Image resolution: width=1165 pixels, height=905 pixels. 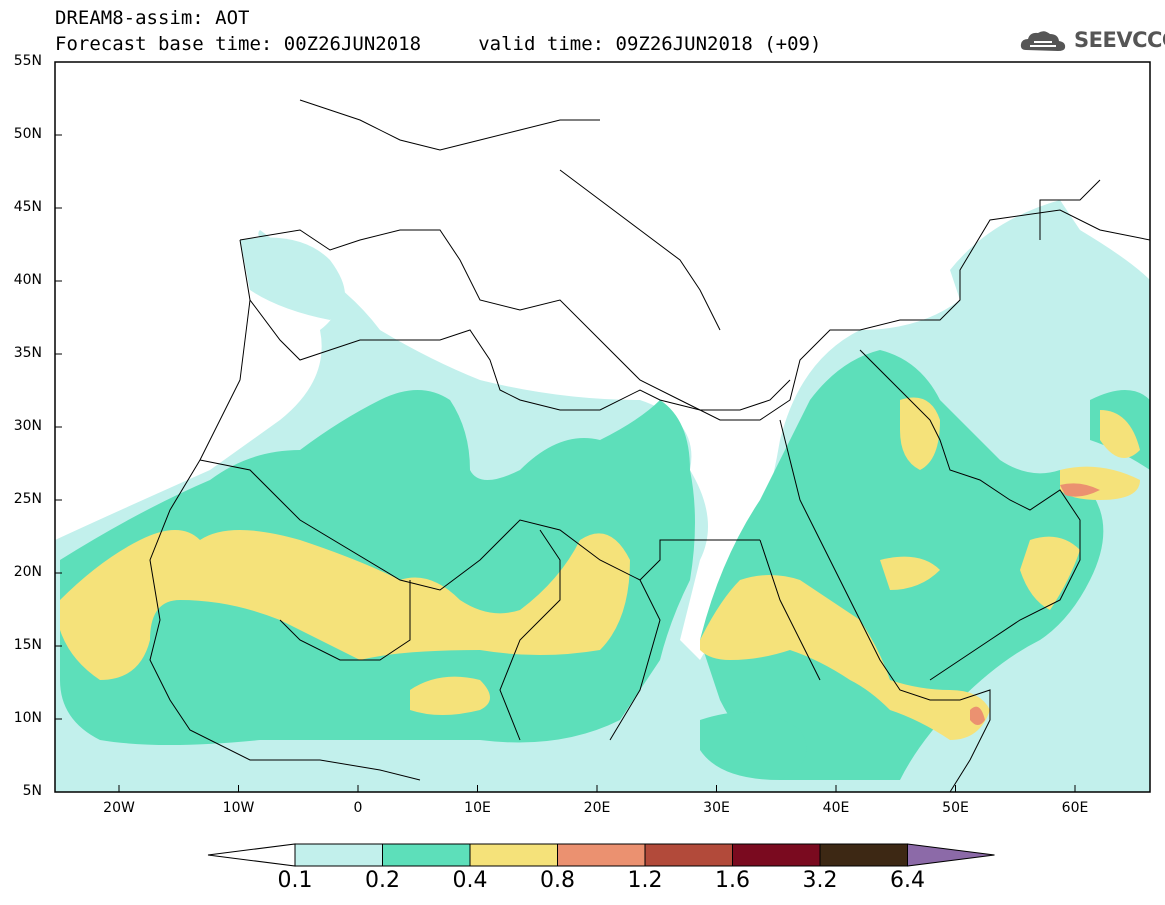 I want to click on cloud-icon, so click(x=1043, y=41).